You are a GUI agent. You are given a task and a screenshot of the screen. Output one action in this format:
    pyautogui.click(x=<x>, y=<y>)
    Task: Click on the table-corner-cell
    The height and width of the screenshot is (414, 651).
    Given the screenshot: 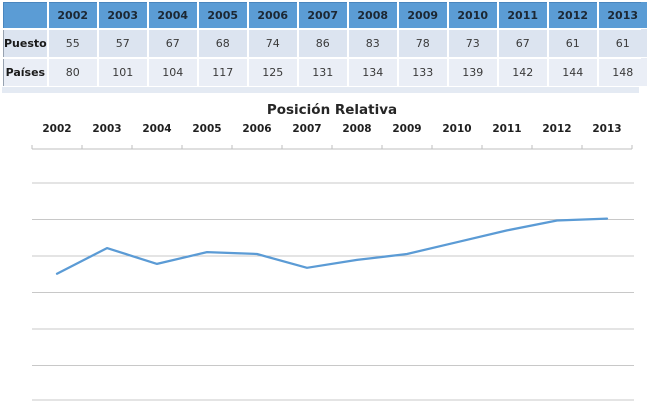 What is the action you would take?
    pyautogui.click(x=25, y=15)
    